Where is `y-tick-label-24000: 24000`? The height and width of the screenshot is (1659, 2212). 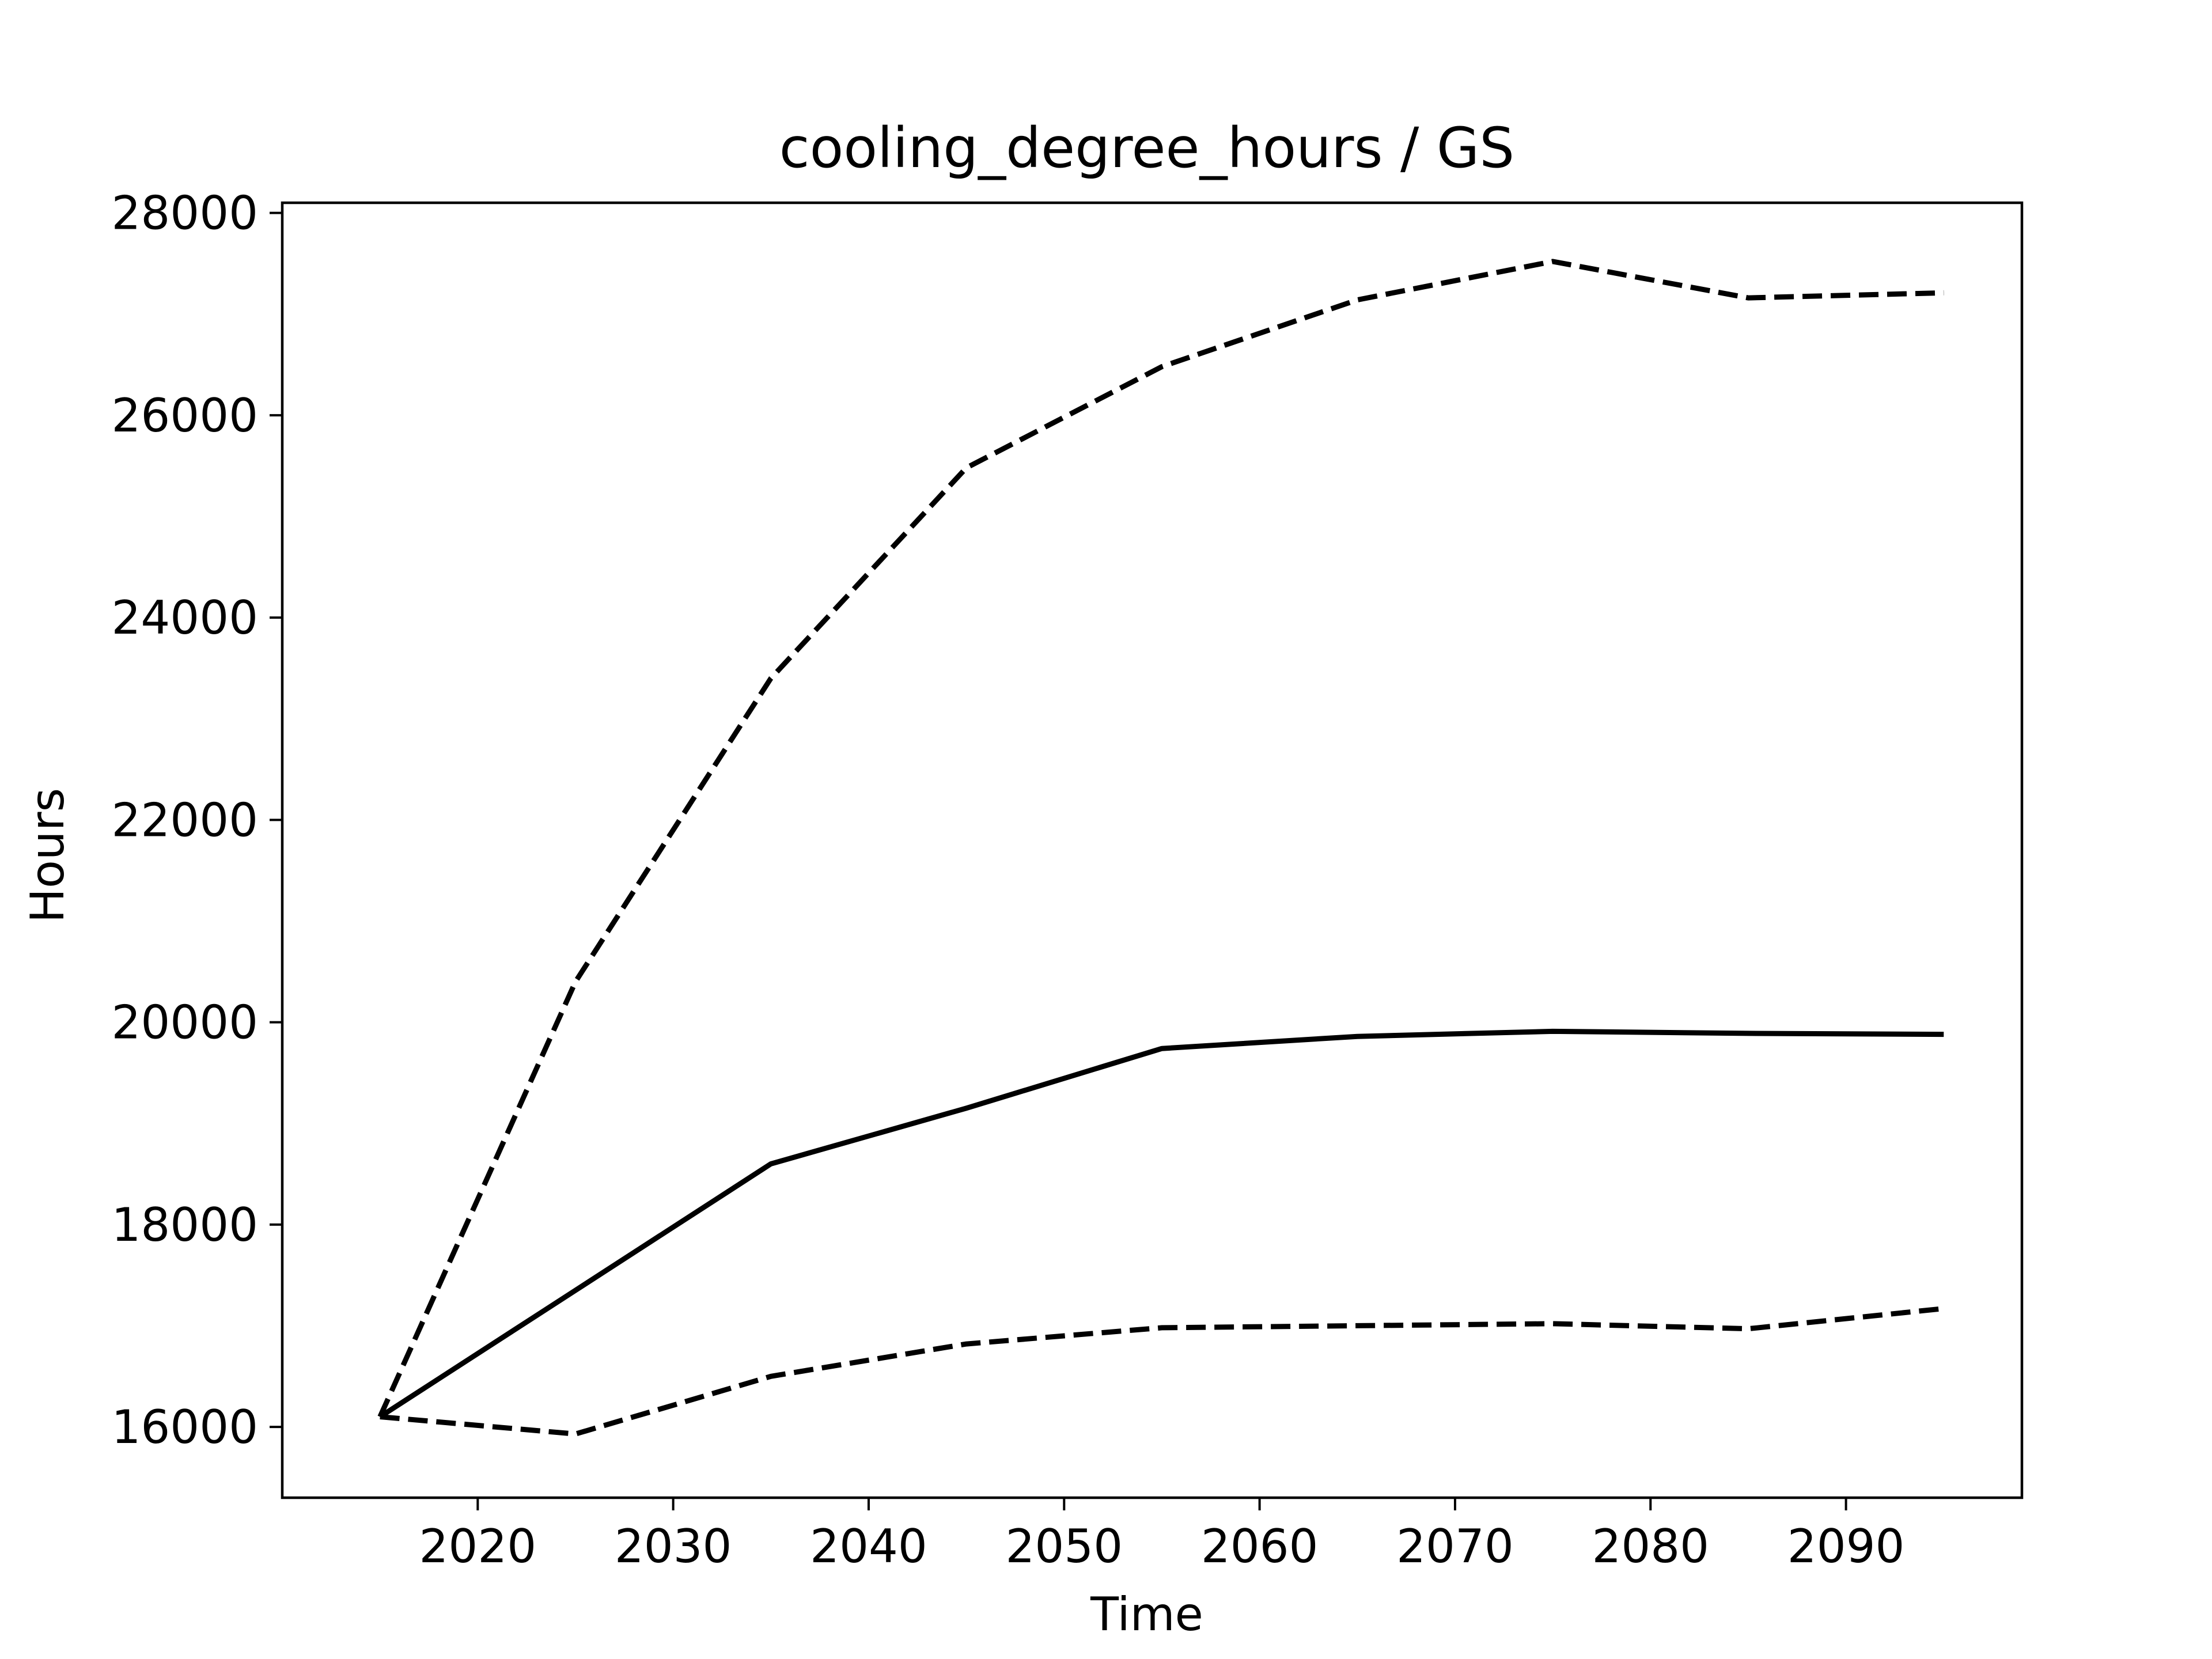 y-tick-label-24000: 24000 is located at coordinates (185, 618).